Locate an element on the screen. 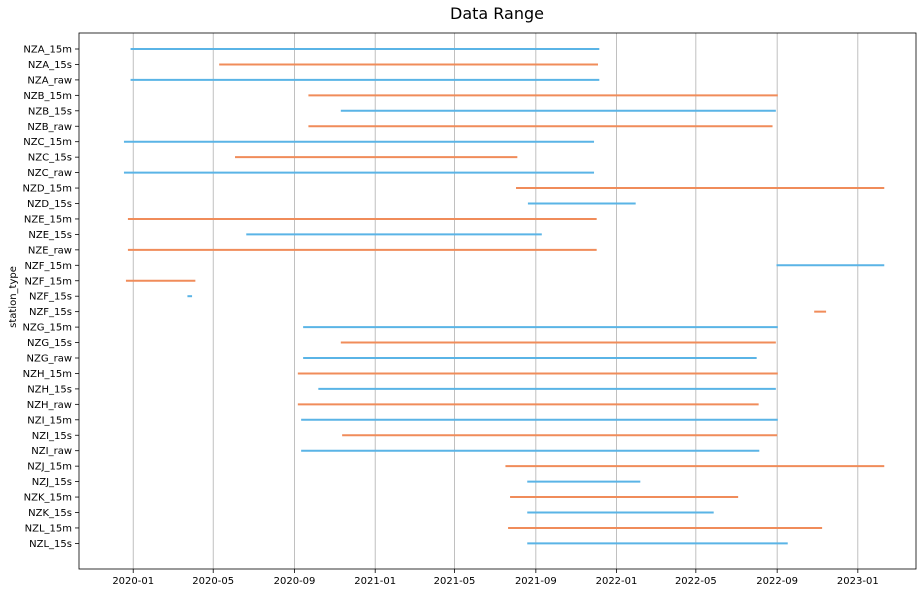 The image size is (922, 592). y-tick-label: NZB_15m is located at coordinates (47, 96).